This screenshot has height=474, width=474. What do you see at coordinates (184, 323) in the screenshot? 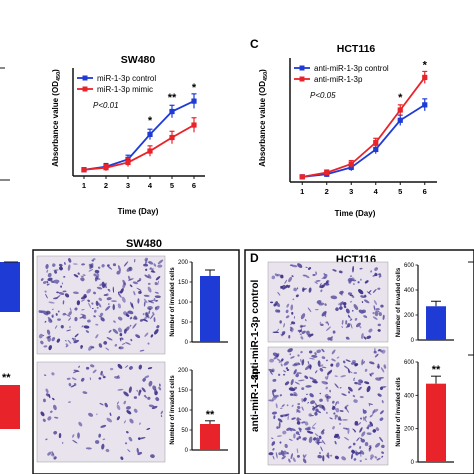
I see `y-tick-label: 50` at bounding box center [184, 323].